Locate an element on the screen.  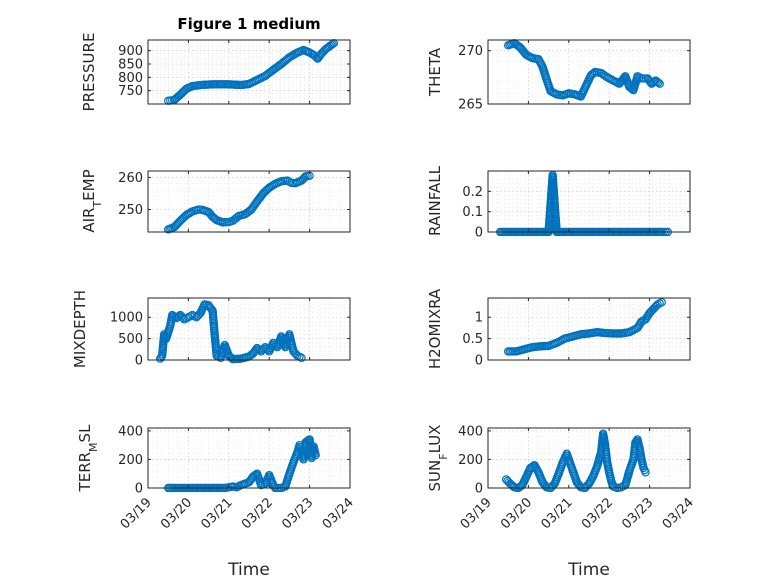
y-tick-label: 1000 is located at coordinates (126, 318).